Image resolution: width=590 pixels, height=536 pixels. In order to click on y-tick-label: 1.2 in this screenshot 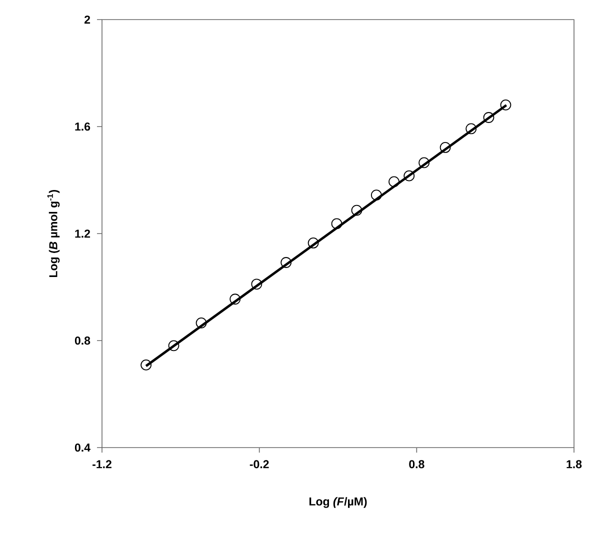, I will do `click(82, 234)`.